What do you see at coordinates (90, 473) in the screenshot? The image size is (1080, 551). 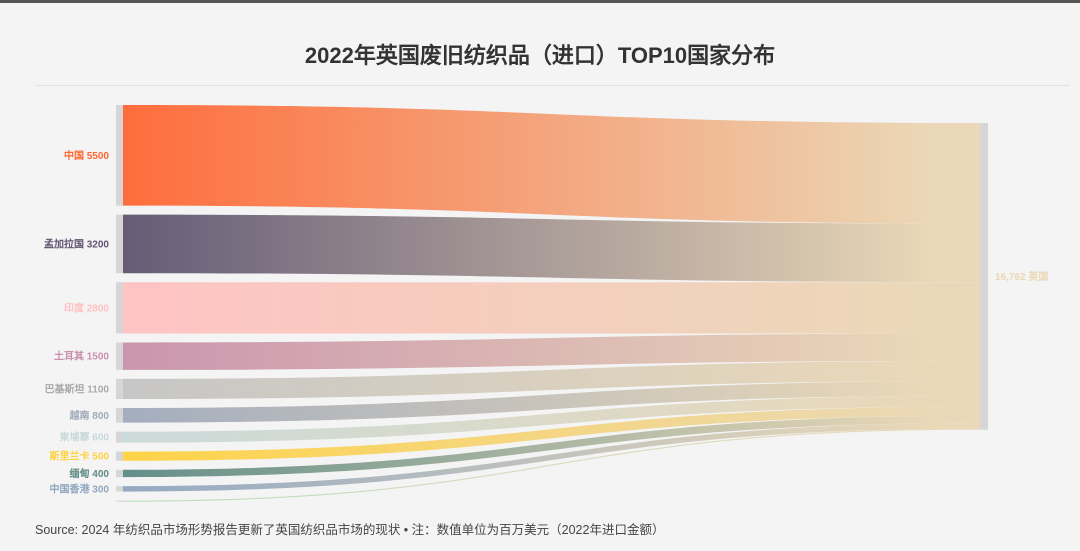 I see `source-label: 缅甸 400` at bounding box center [90, 473].